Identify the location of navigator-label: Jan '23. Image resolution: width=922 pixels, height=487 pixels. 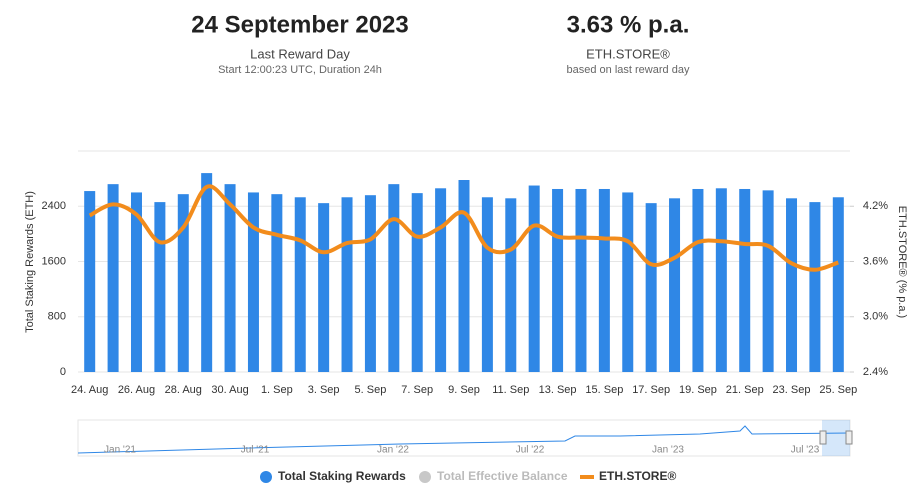
(668, 450).